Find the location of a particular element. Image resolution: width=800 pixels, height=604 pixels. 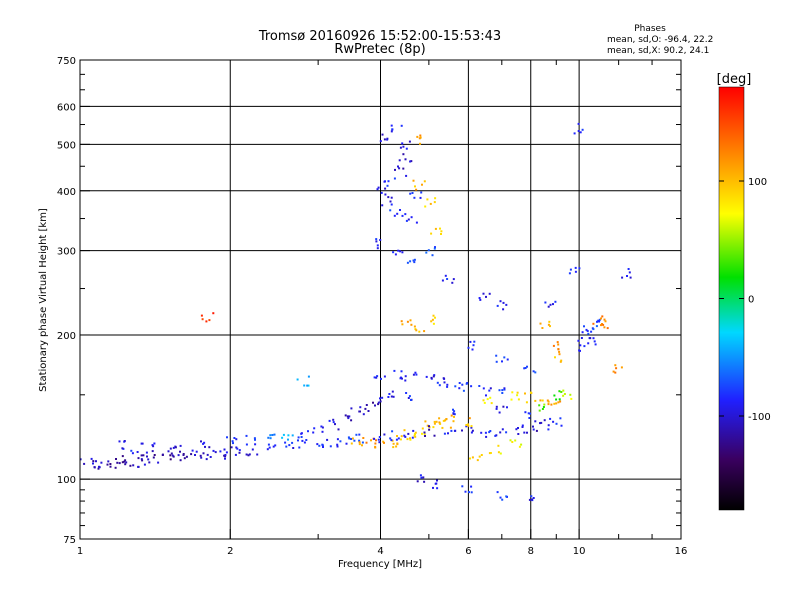

colorbar-tick-label: -100 is located at coordinates (759, 417).